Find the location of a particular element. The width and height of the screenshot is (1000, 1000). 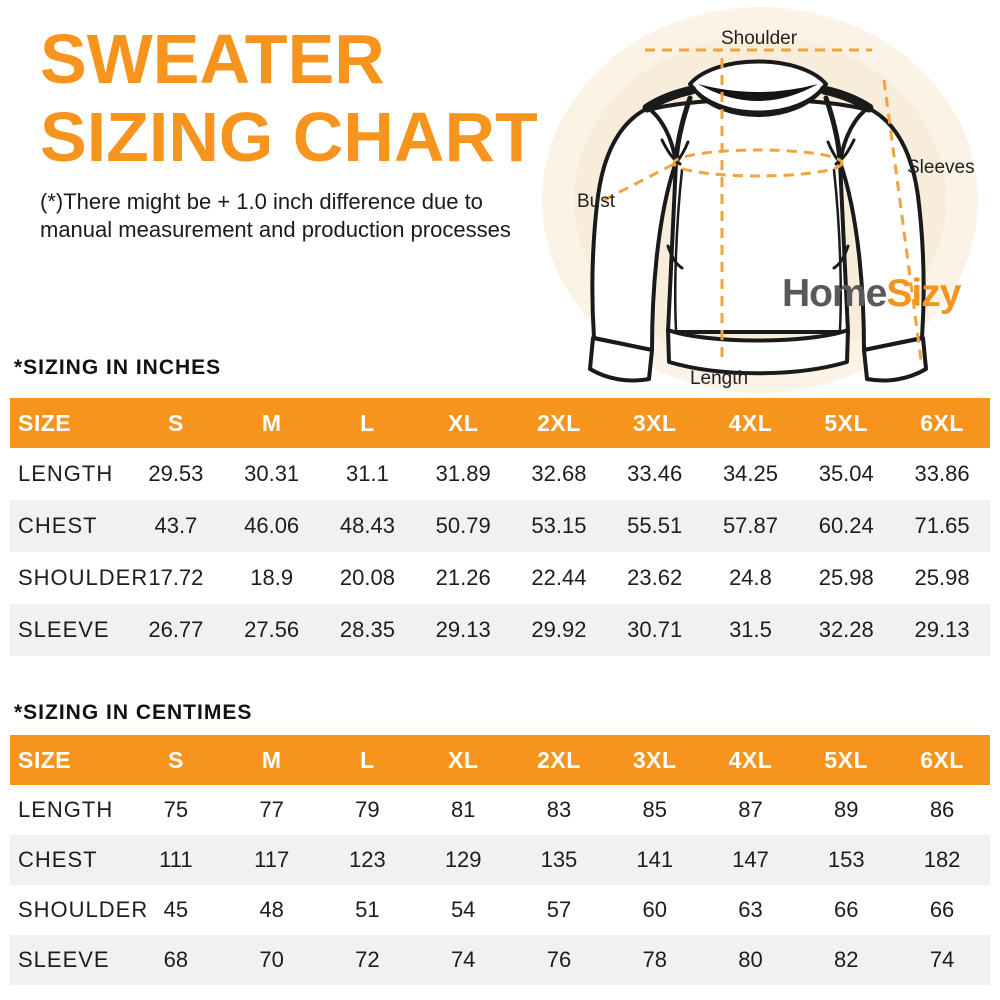

size-value-cell: 43.7 is located at coordinates (176, 525).